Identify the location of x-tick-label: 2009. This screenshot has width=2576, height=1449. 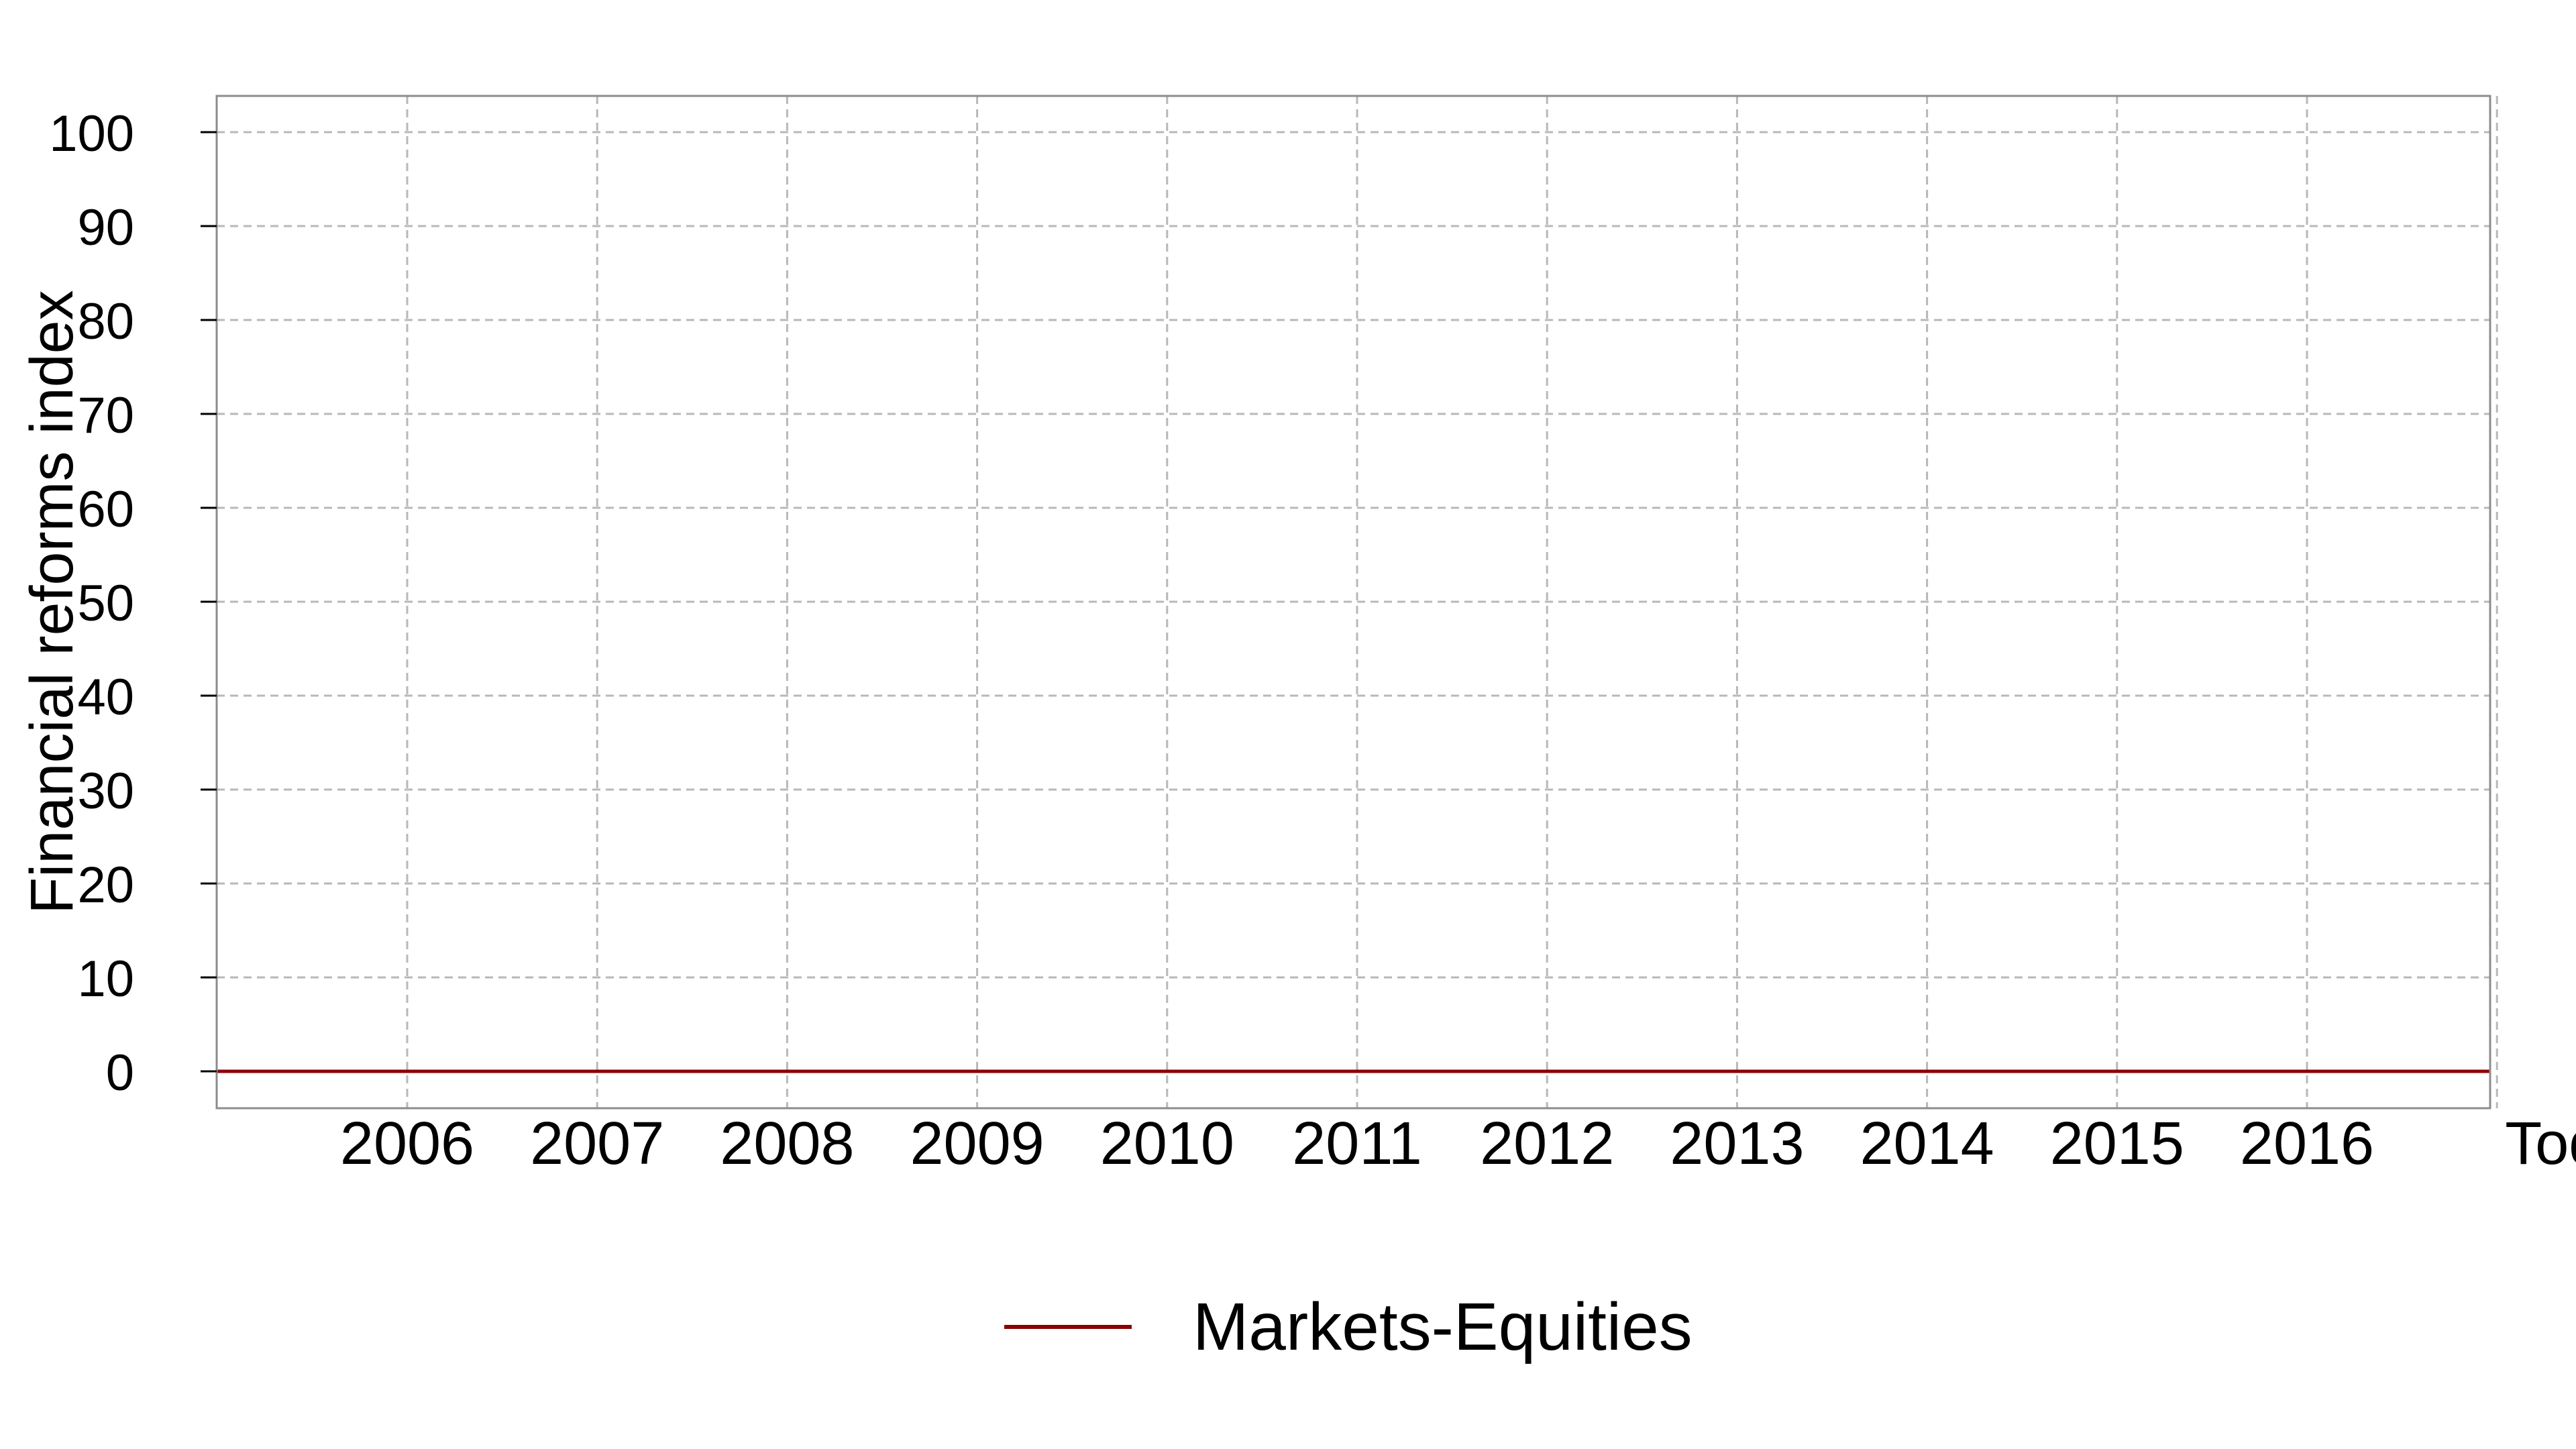
(977, 1143).